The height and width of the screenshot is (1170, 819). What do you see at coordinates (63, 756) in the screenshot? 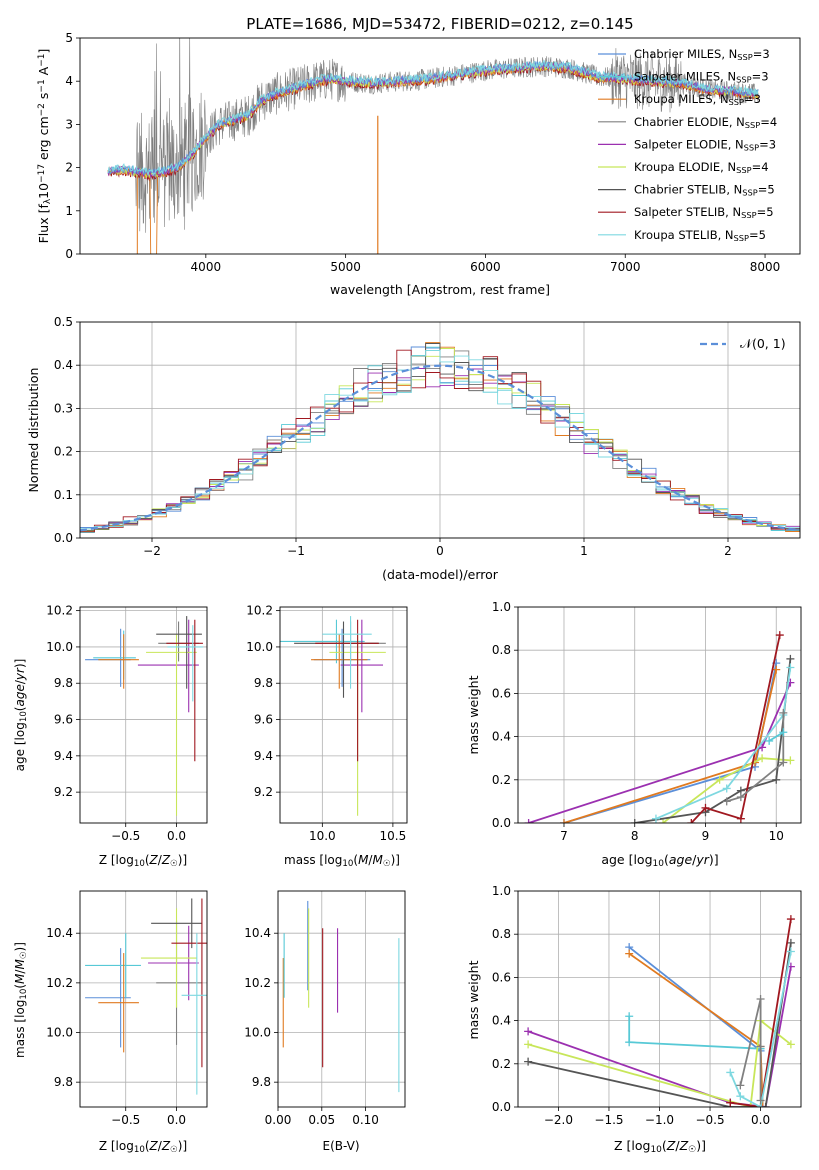
I see `y-tick-label: 9.4` at bounding box center [63, 756].